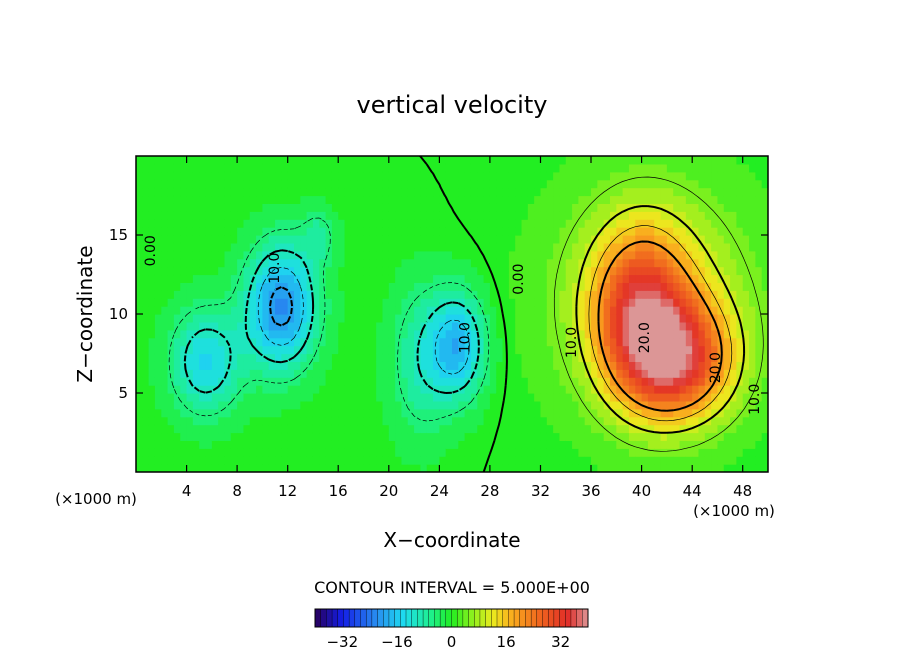  What do you see at coordinates (281, 306) in the screenshot?
I see `contour-line` at bounding box center [281, 306].